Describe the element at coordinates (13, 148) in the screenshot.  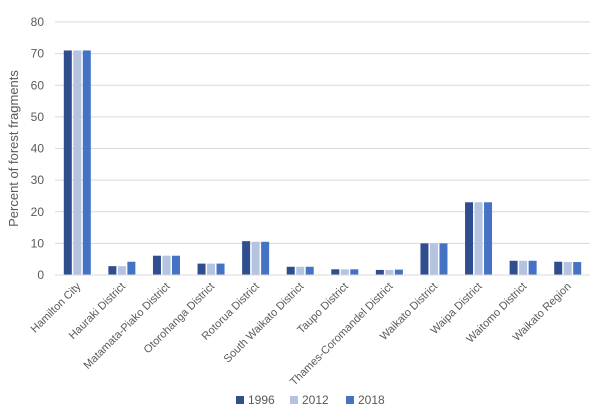
I see `y-axis-title: Percent of forest fragments` at that location.